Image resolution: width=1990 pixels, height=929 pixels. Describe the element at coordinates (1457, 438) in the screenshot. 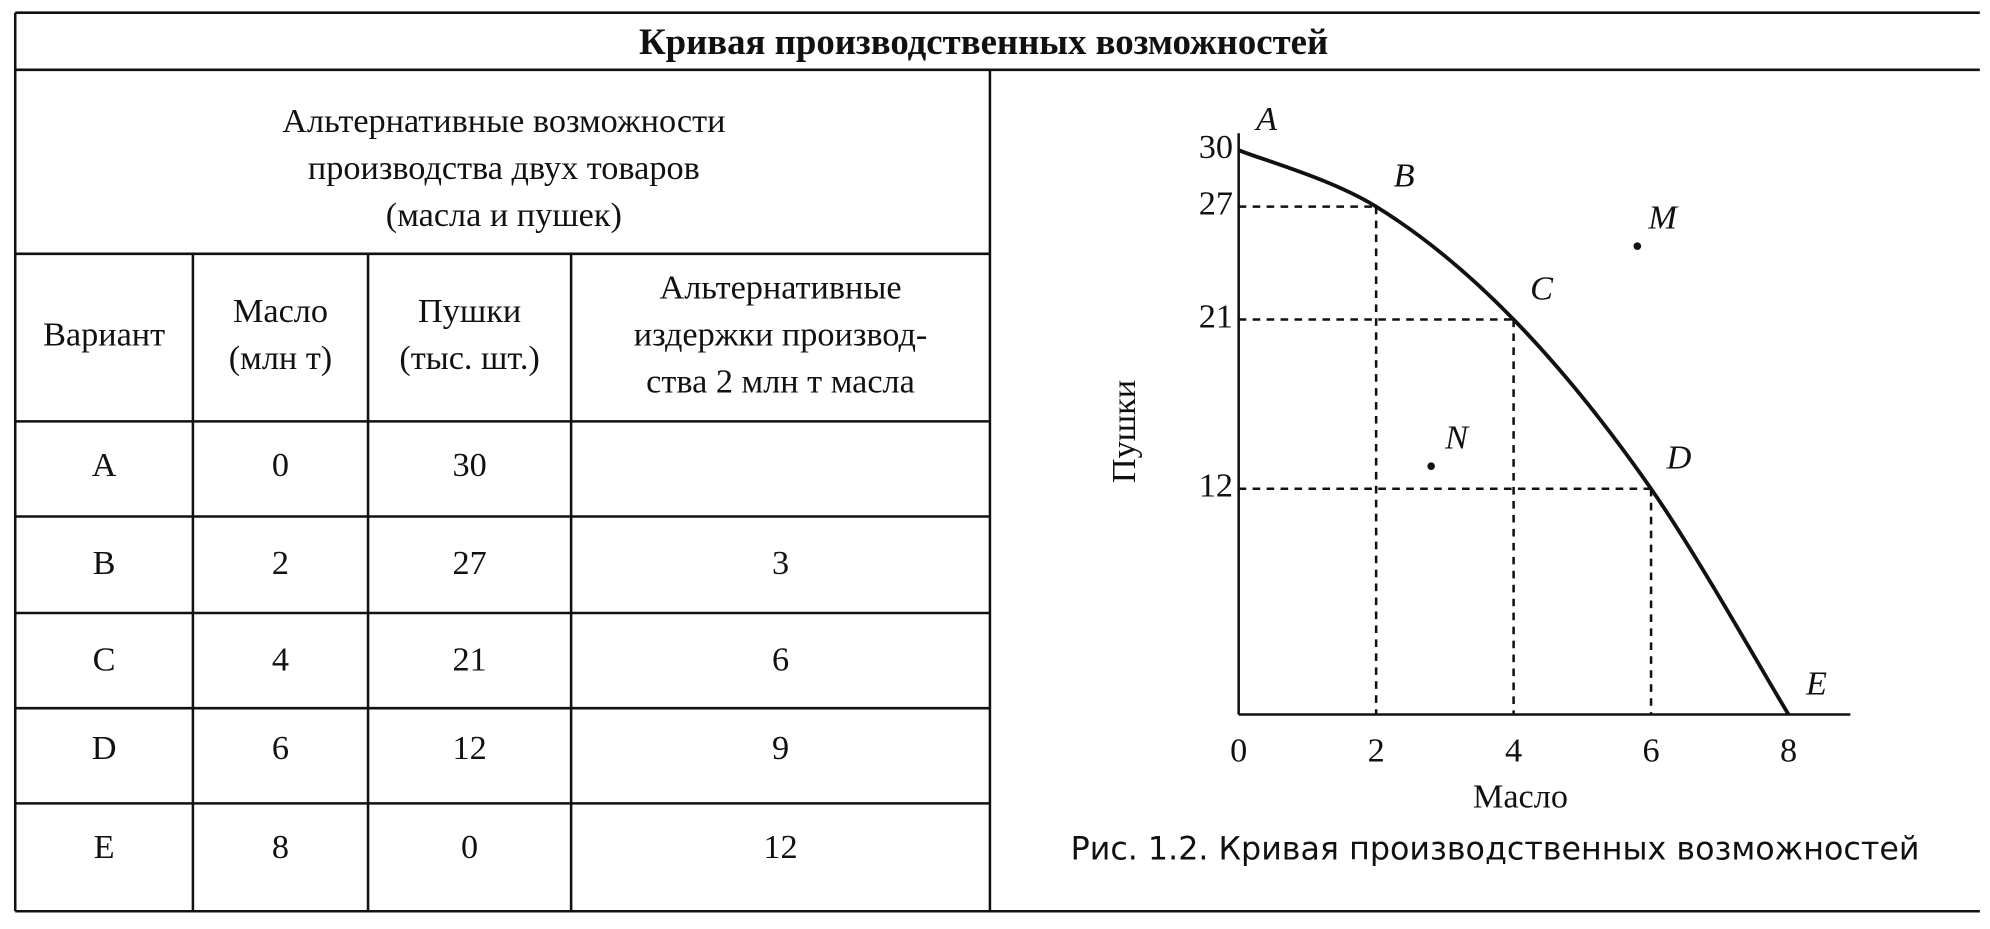

I see `extra-point-label: N` at that location.